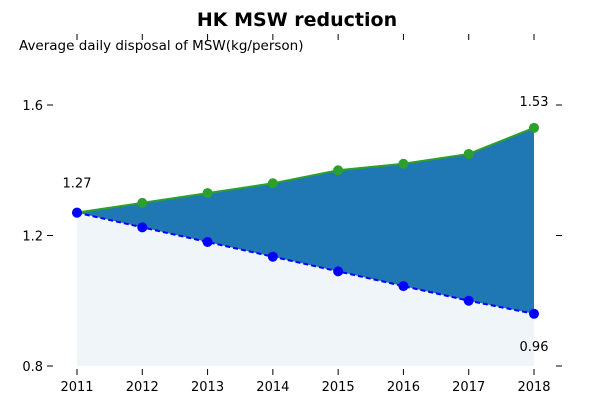 This screenshot has height=416, width=594. I want to click on upper-point-2012, so click(142, 202).